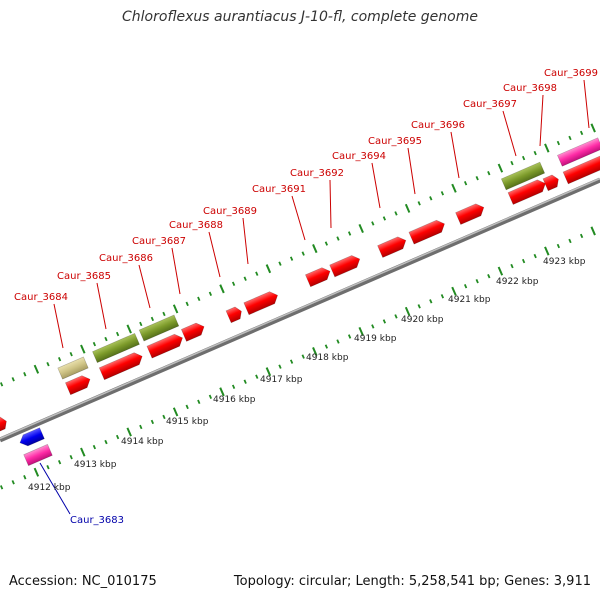 The image size is (600, 600). What do you see at coordinates (530, 88) in the screenshot?
I see `gene-label: Caur_3698` at bounding box center [530, 88].